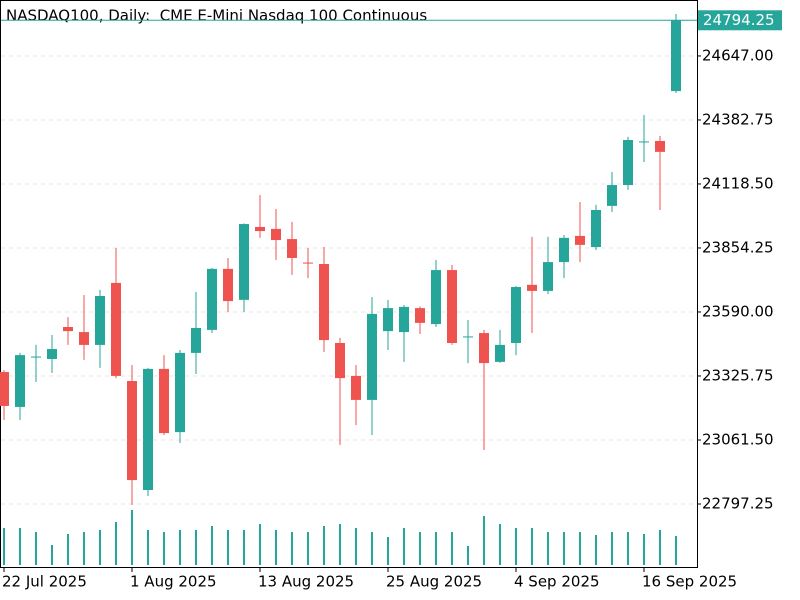  Describe the element at coordinates (738, 439) in the screenshot. I see `y-tick-label: 23061.50` at that location.